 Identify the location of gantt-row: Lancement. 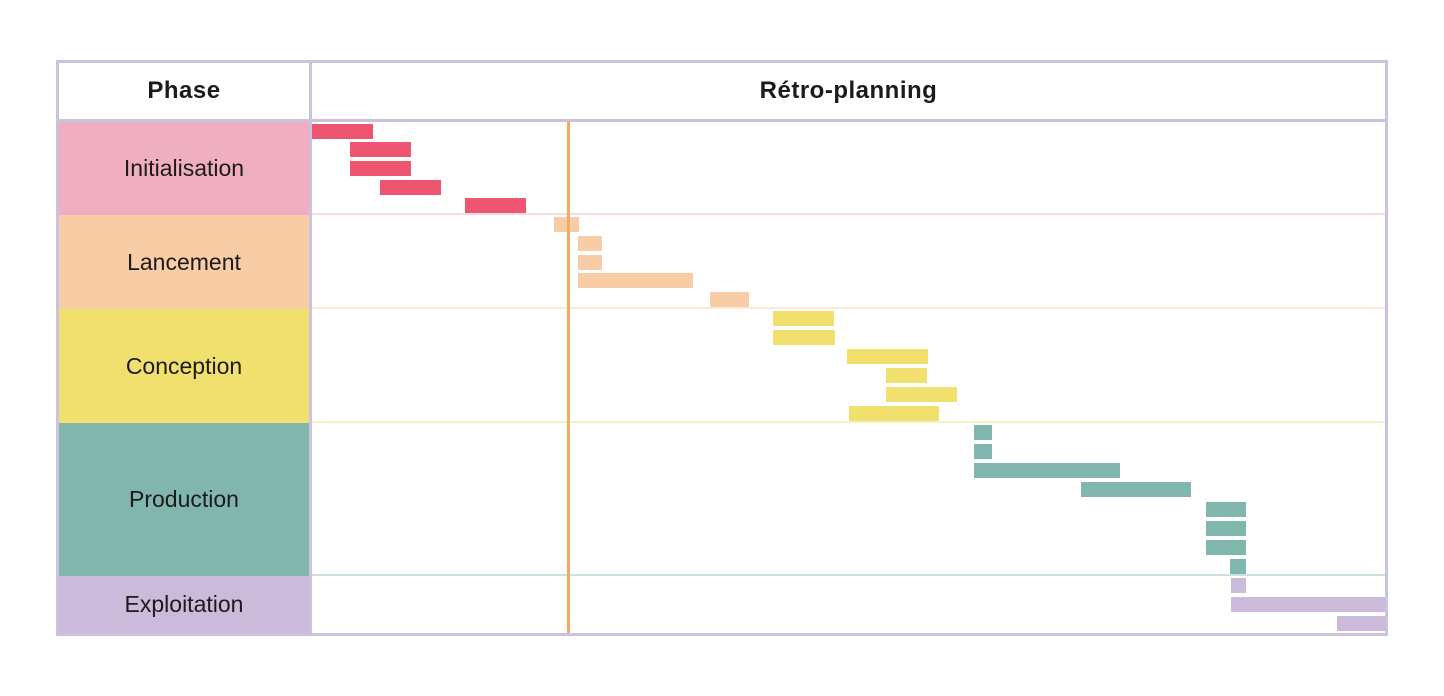
(722, 262).